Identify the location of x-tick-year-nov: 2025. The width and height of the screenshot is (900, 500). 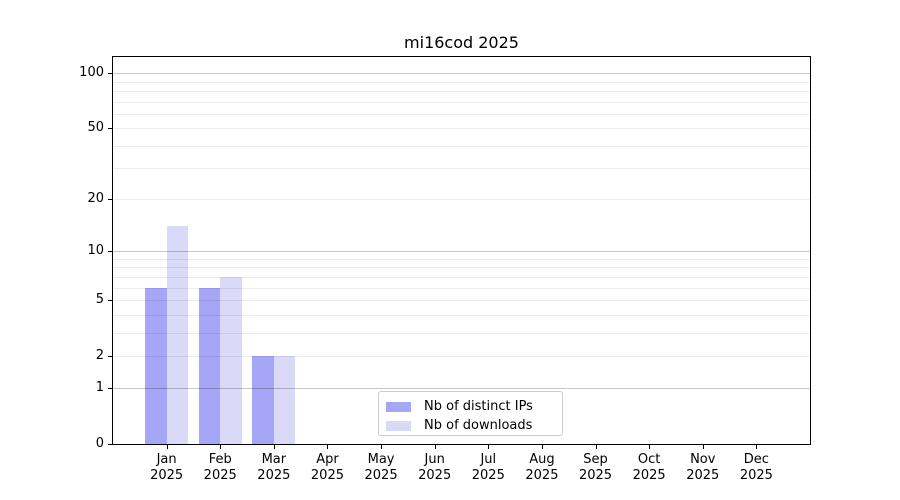
(703, 475).